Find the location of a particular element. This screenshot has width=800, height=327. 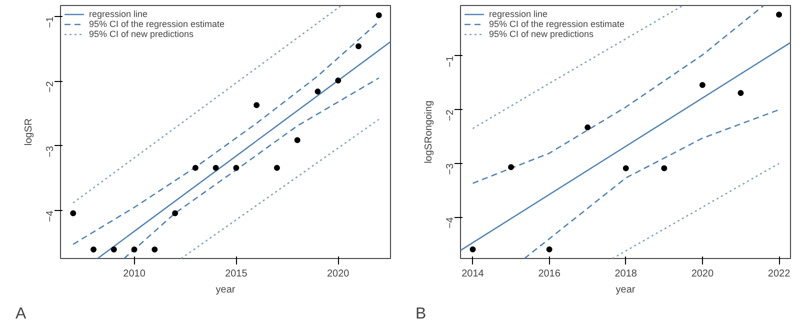

x-tick-label: 2014 is located at coordinates (473, 274).